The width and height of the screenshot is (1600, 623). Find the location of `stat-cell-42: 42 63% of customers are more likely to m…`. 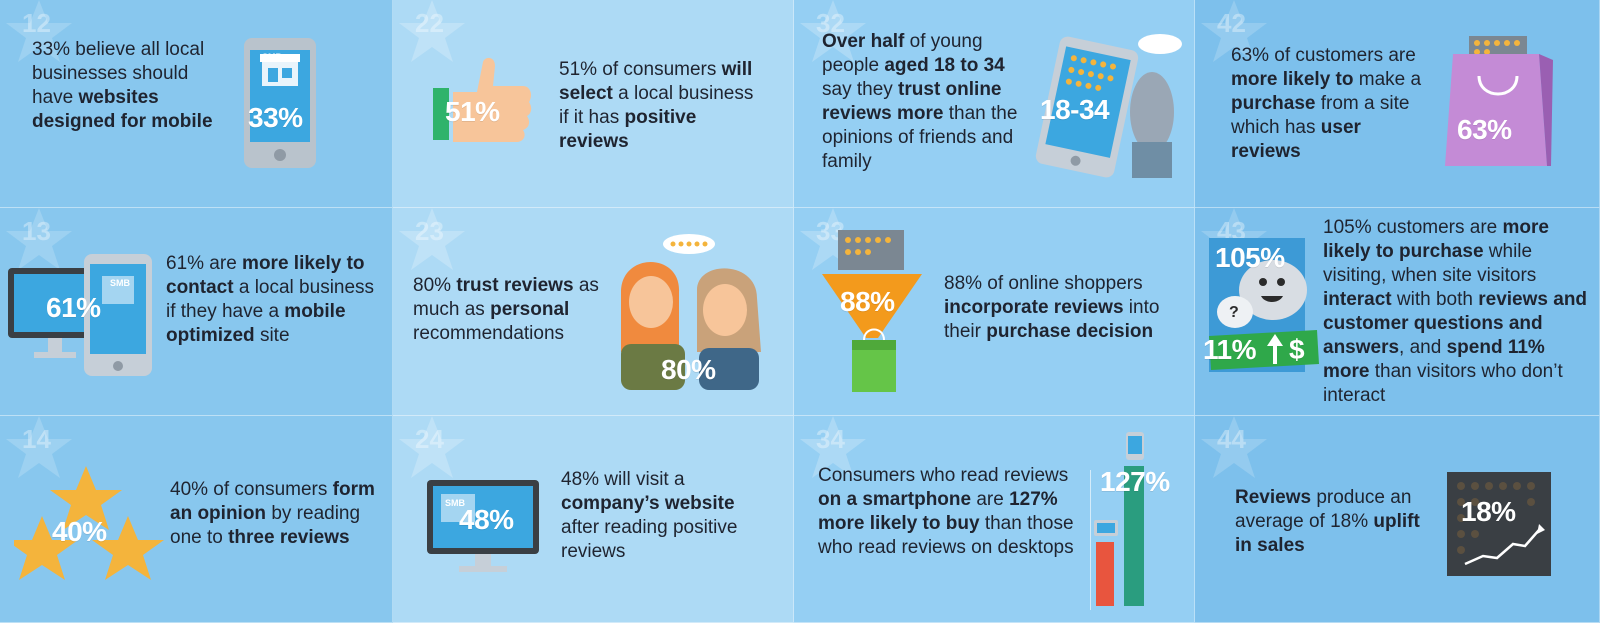

stat-cell-42: 42 63% of customers are more likely to m… is located at coordinates (1397, 104).